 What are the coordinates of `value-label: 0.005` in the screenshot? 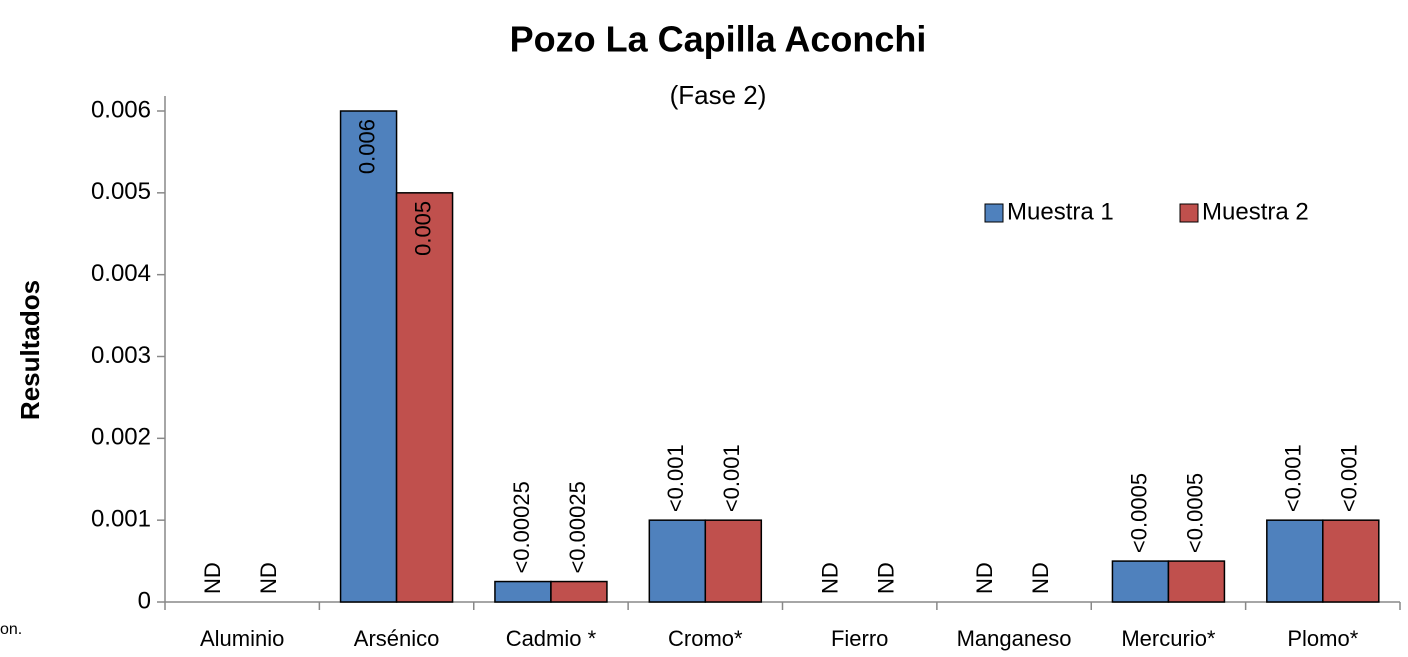 It's located at (422, 228).